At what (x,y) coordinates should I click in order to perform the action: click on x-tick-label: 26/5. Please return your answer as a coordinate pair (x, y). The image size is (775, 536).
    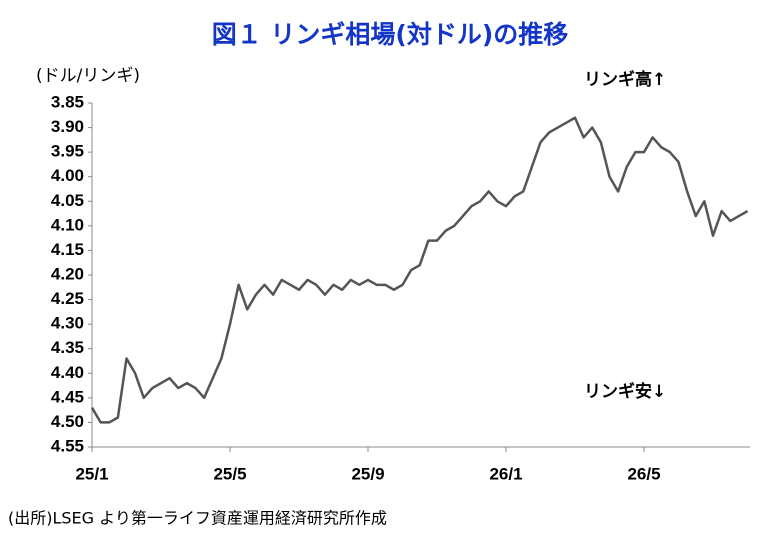
    Looking at the image, I should click on (643, 473).